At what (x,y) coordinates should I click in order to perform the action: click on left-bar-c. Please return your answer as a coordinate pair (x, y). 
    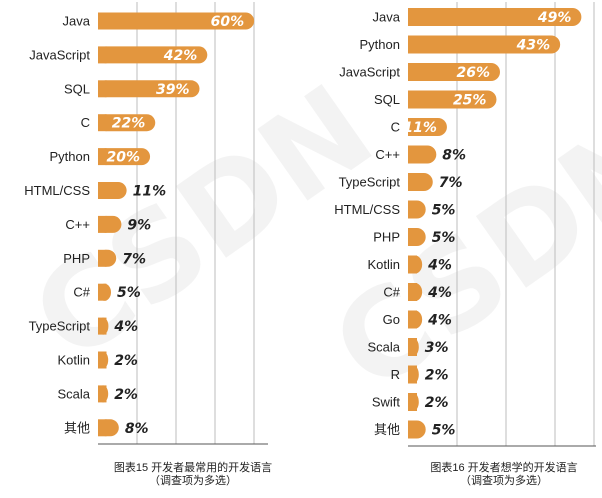
    Looking at the image, I should click on (127, 123).